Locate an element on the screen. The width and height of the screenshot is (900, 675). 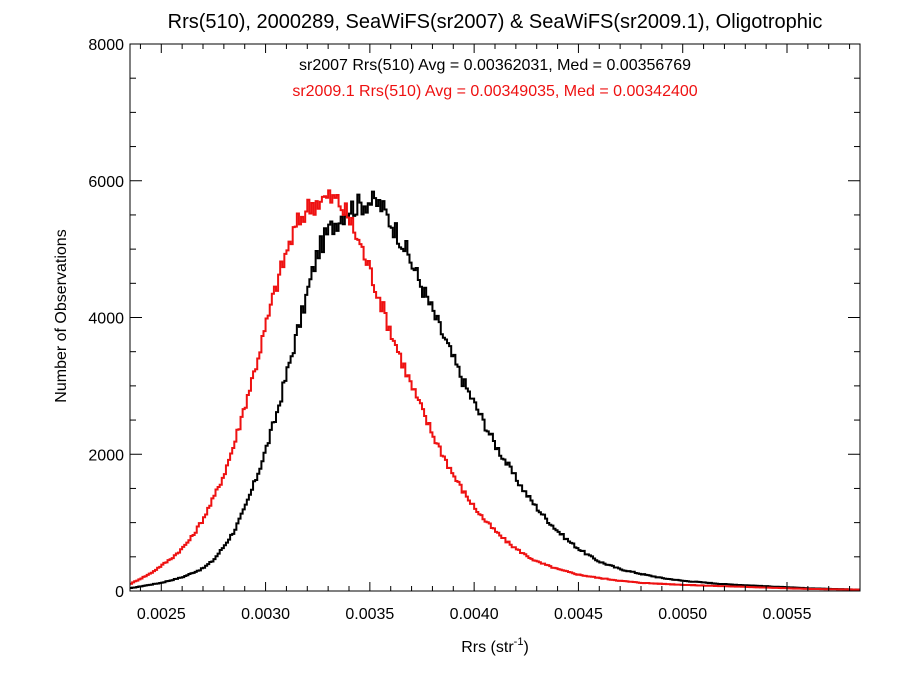
x-axis-label-suffix: ) is located at coordinates (525, 647).